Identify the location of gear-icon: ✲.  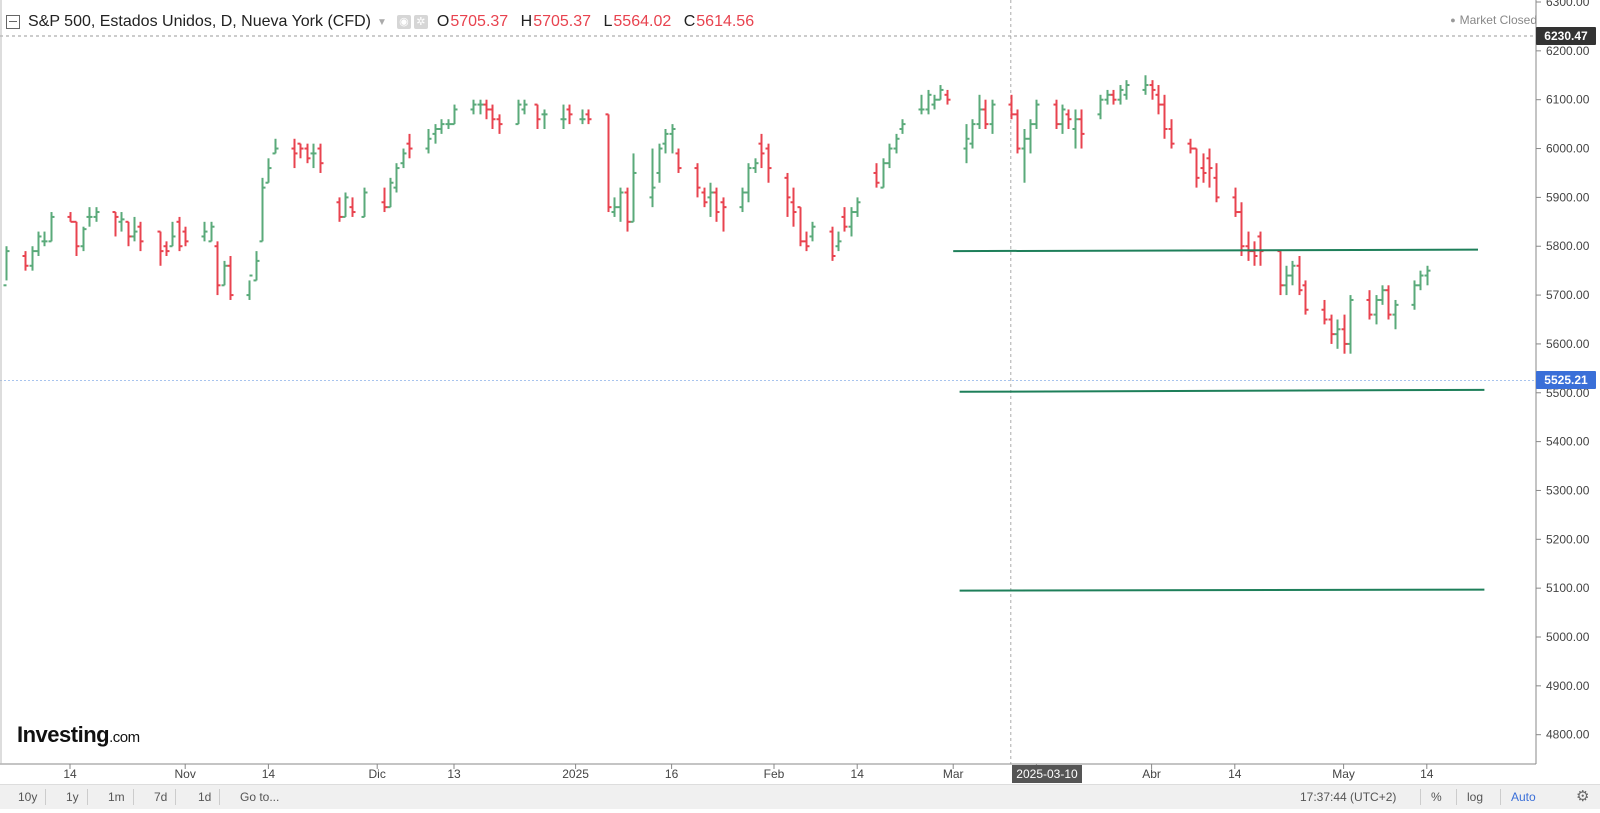
(420, 22).